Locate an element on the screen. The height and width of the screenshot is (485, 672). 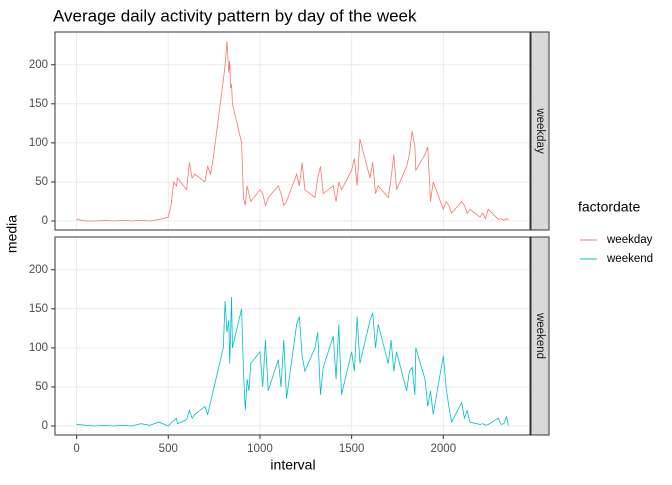
x-axis-label: interval is located at coordinates (292, 465).